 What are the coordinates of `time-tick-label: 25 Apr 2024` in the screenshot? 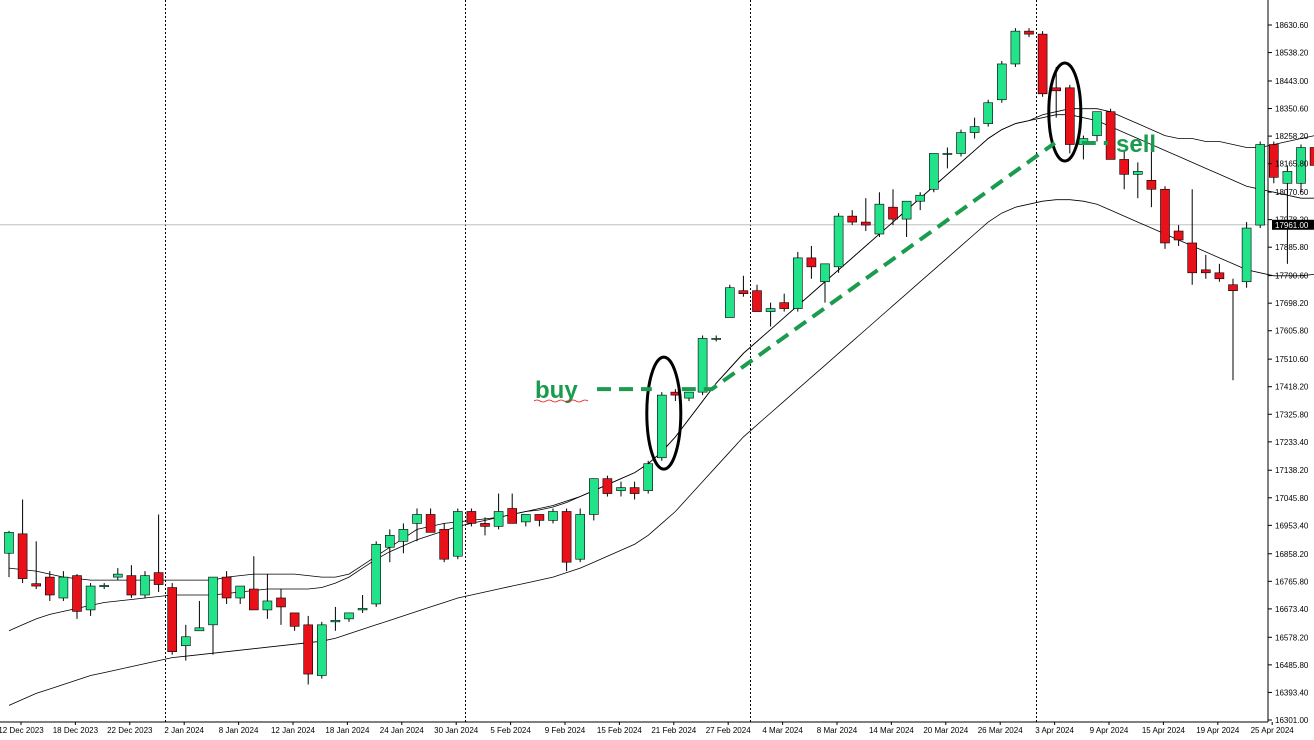 It's located at (1273, 730).